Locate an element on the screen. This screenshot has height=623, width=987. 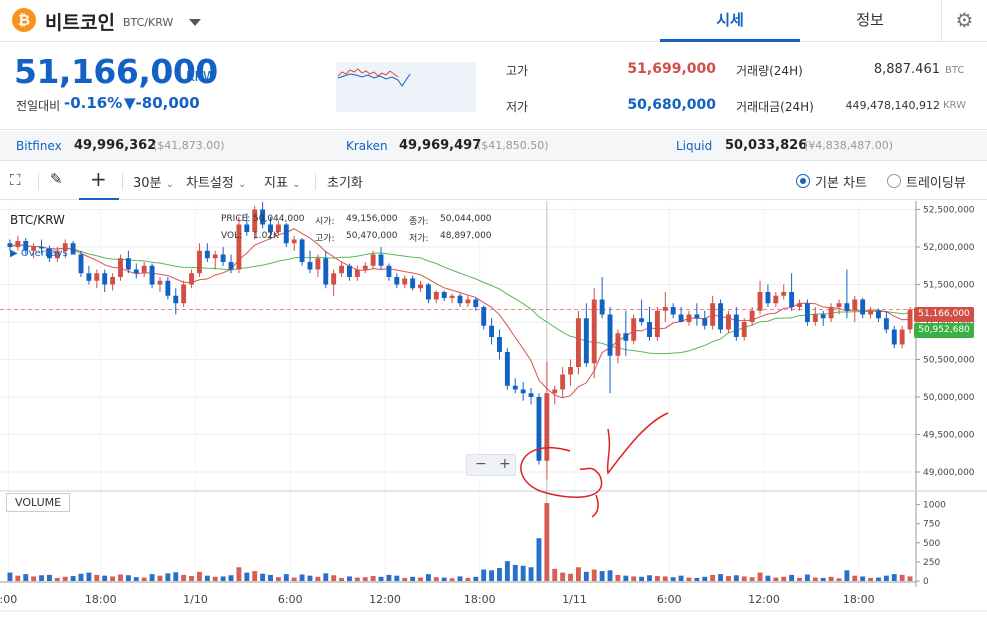
exchange-name-bitfinex: Bitfinex is located at coordinates (39, 146).